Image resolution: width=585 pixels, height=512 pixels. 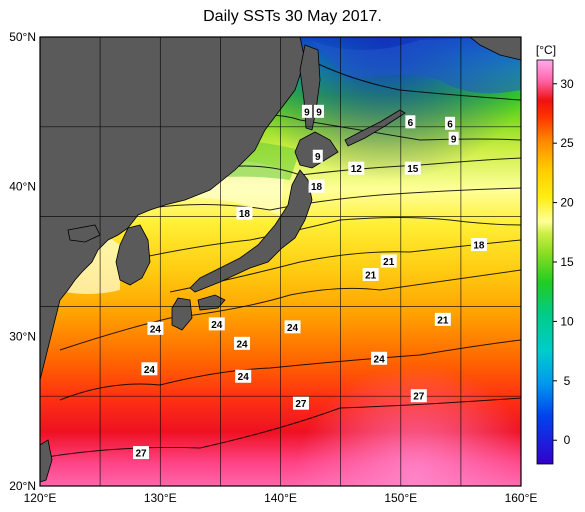 I want to click on colorbar-scale, so click(x=545, y=262).